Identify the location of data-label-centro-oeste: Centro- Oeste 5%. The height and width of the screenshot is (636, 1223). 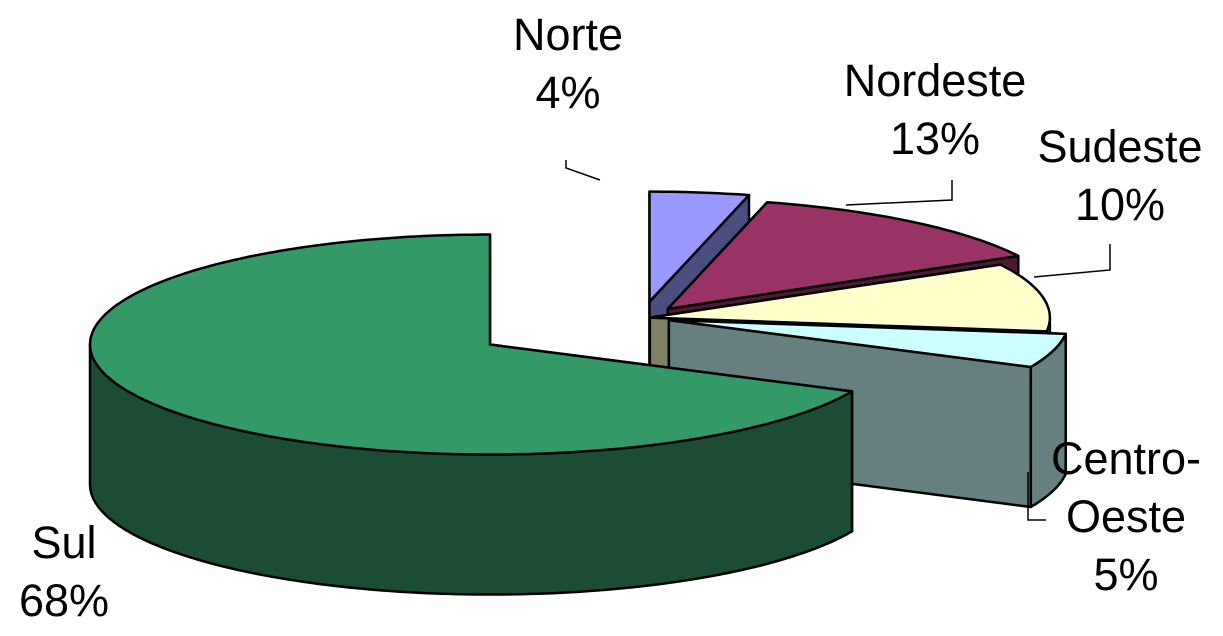
(1126, 517).